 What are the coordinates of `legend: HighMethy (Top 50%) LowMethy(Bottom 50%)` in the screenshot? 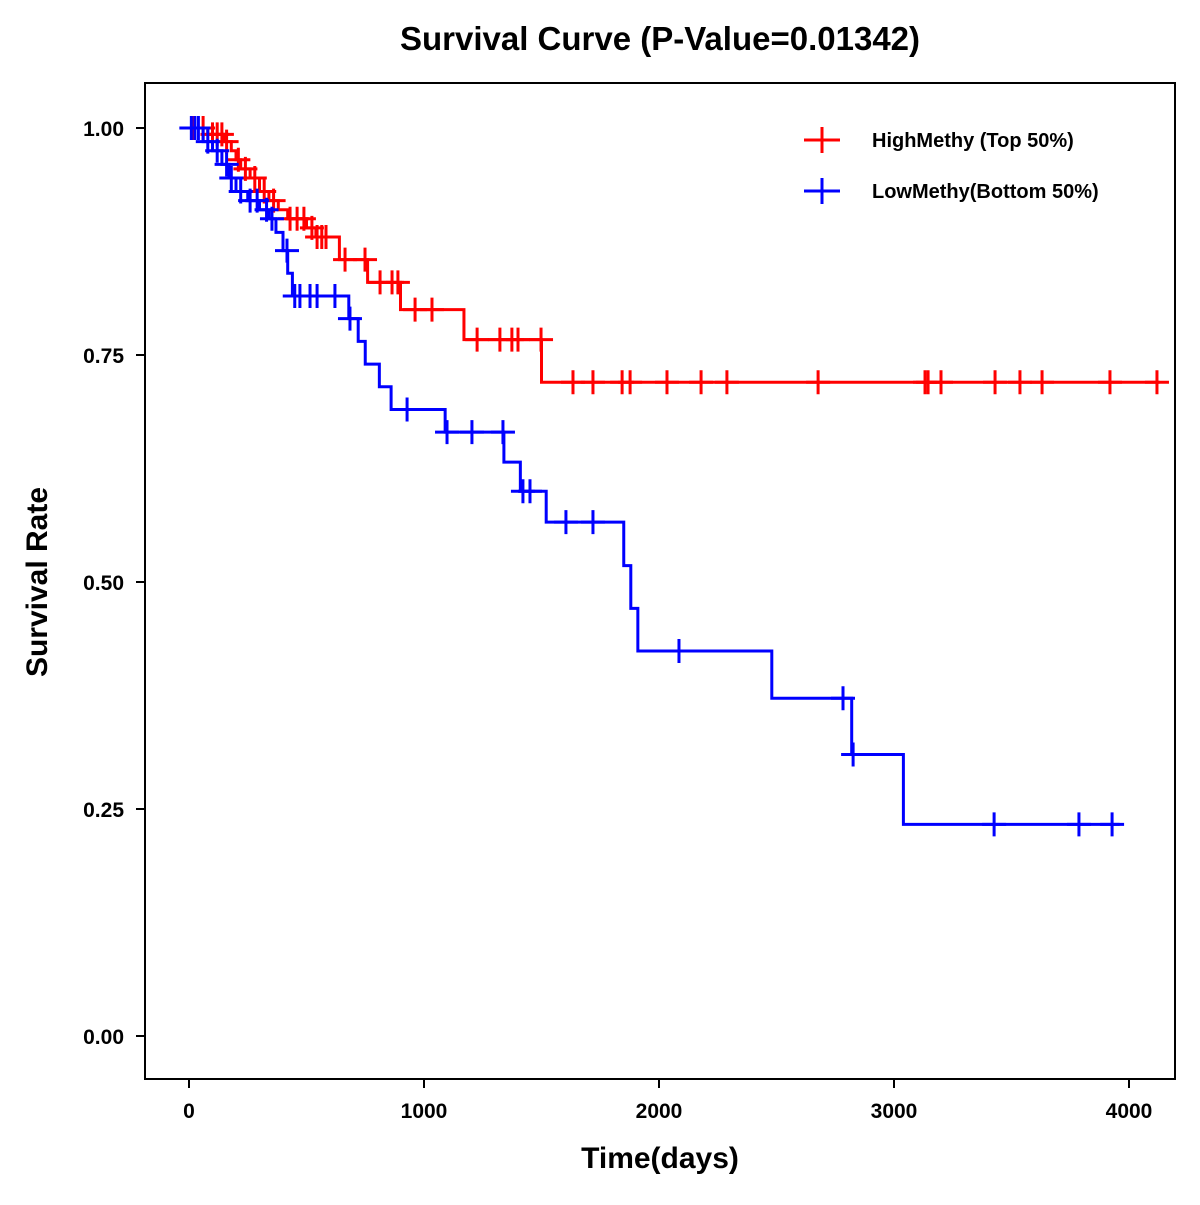 It's located at (951, 165).